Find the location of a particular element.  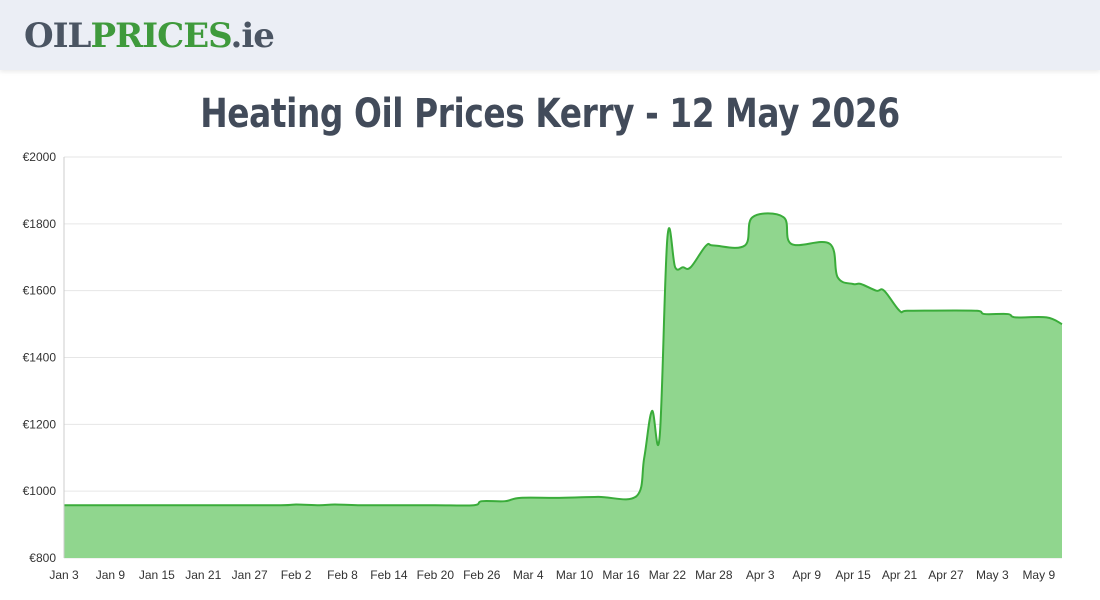

site-logo: OILPRICES.ie is located at coordinates (149, 36).